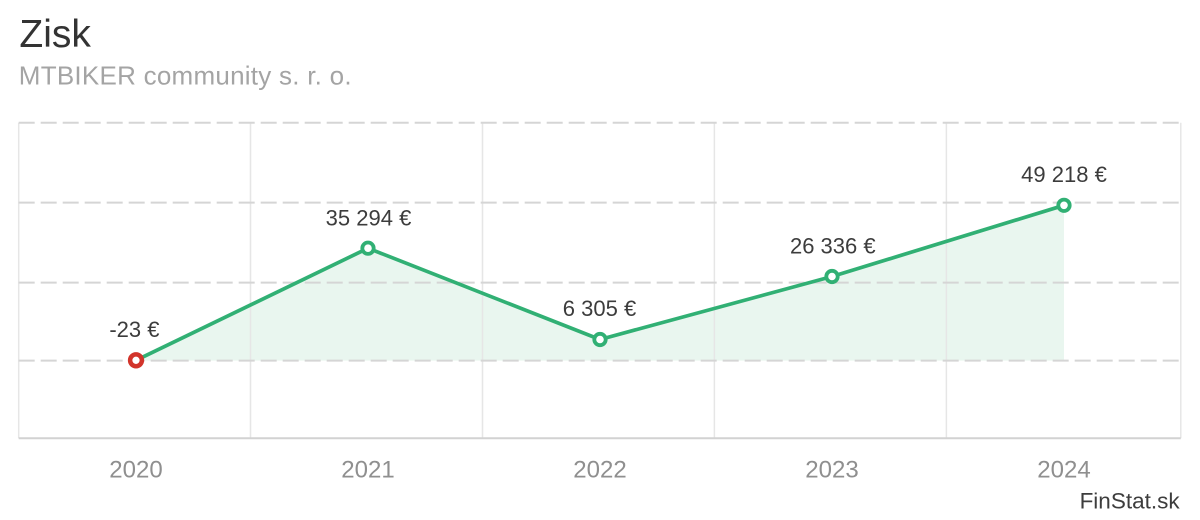 The width and height of the screenshot is (1200, 520). Describe the element at coordinates (599, 470) in the screenshot. I see `svg-text: 2022` at that location.